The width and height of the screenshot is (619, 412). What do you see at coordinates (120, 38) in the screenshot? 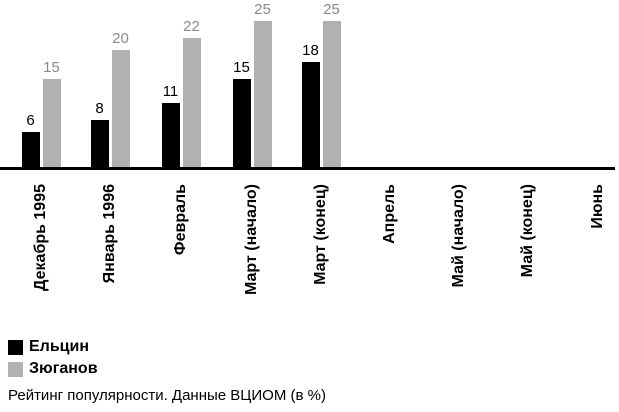
I see `bar-value-label: 20` at bounding box center [120, 38].